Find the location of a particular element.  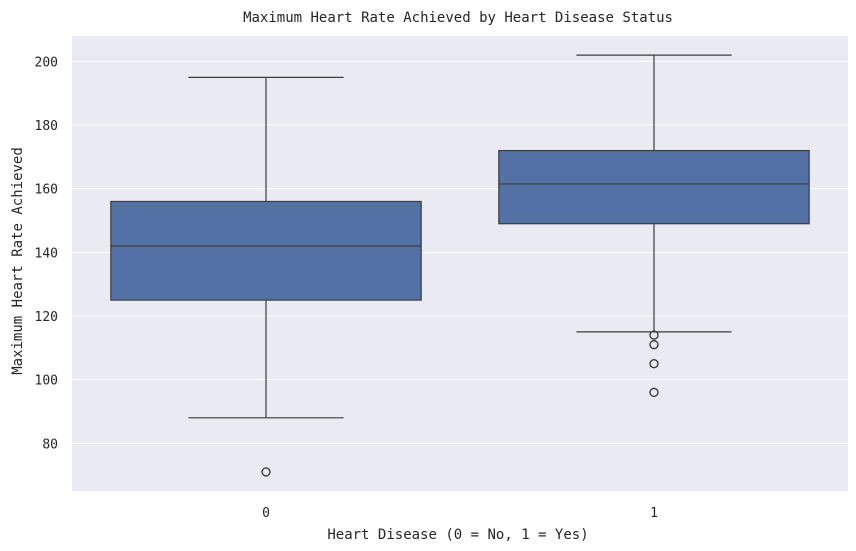

y-tick-label-180: 180 is located at coordinates (46, 126).